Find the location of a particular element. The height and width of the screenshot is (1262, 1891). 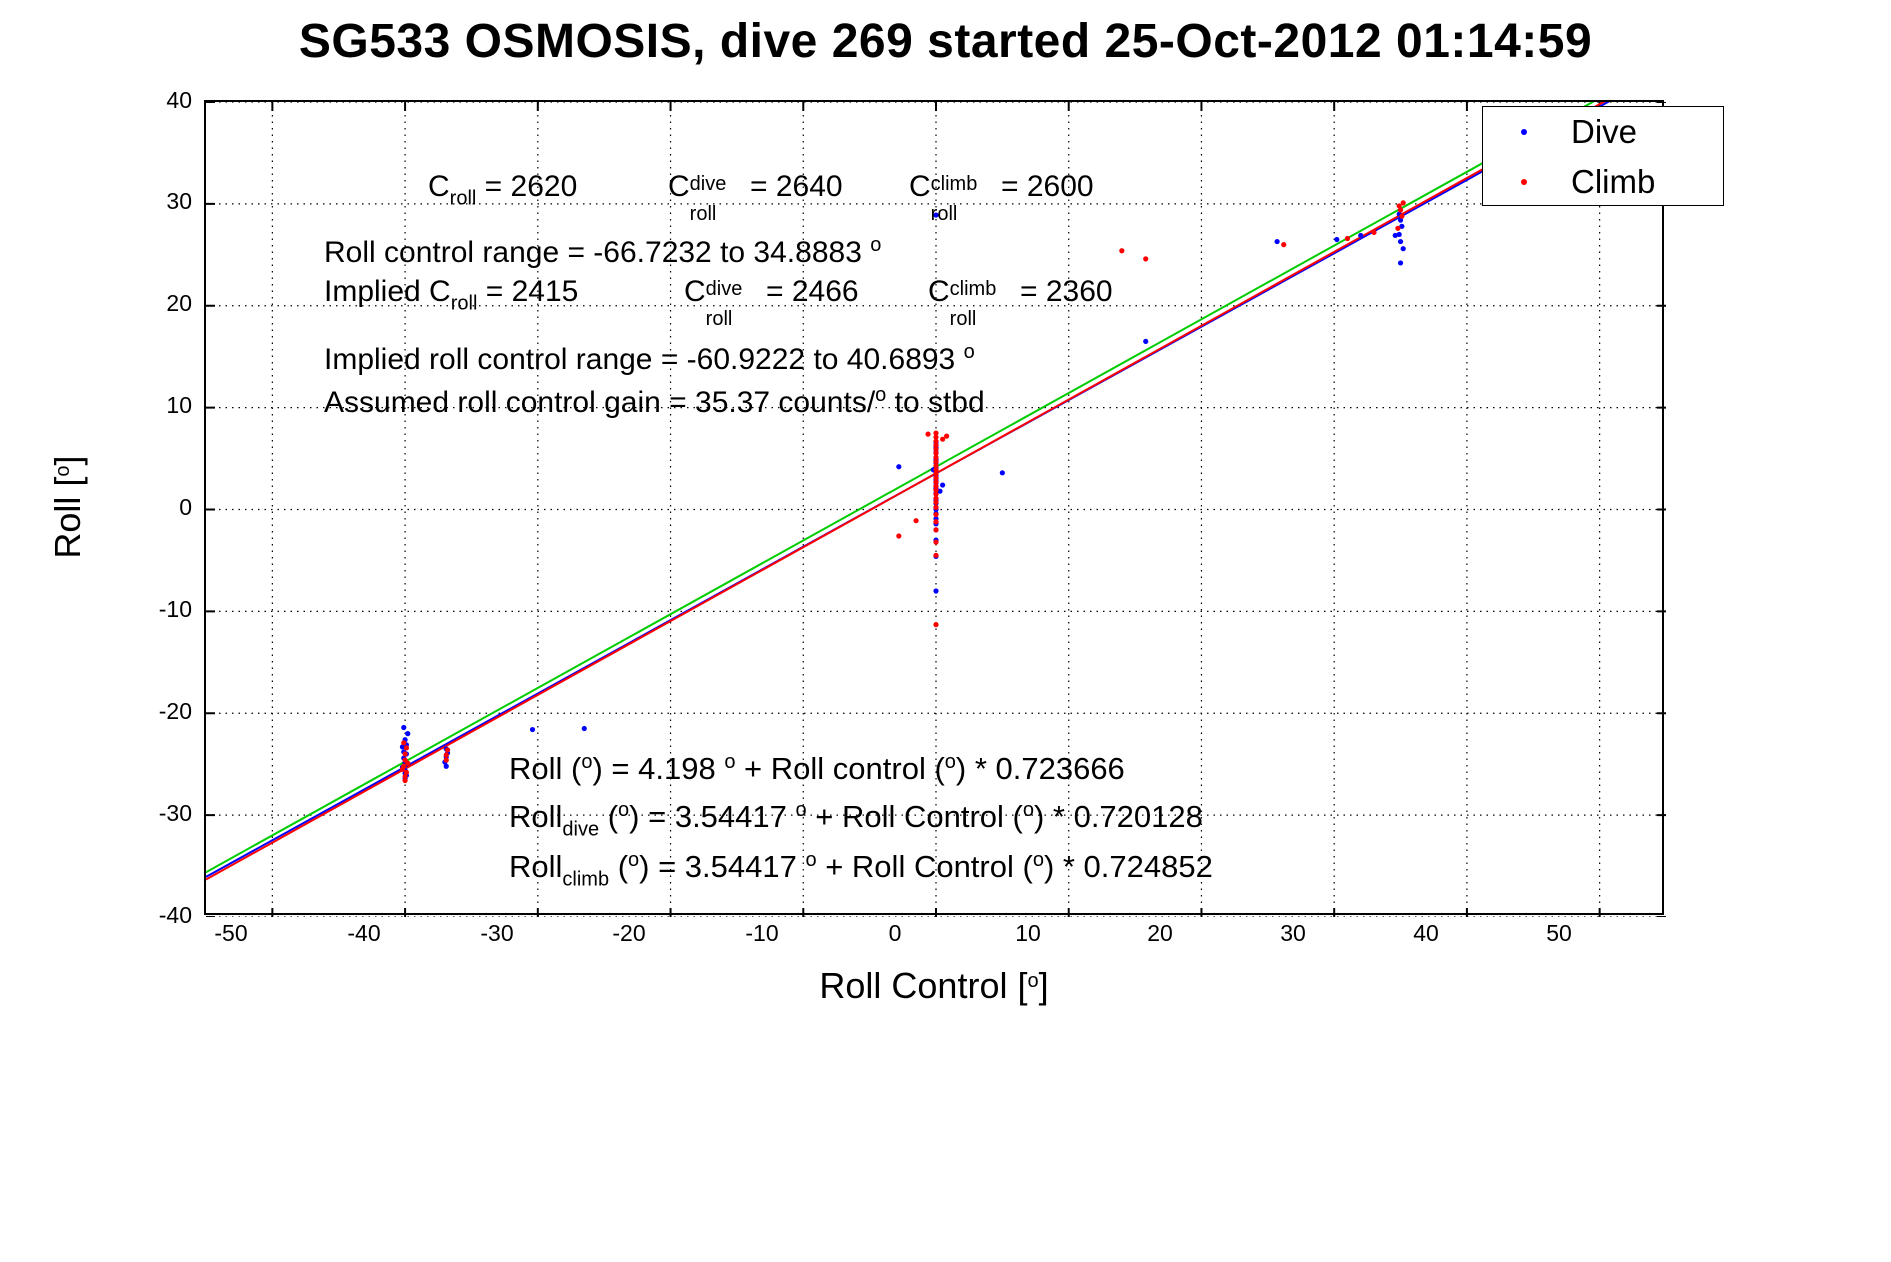

annotation-implied-c-roll-dive: C dive roll = 2466 is located at coordinates (771, 302).